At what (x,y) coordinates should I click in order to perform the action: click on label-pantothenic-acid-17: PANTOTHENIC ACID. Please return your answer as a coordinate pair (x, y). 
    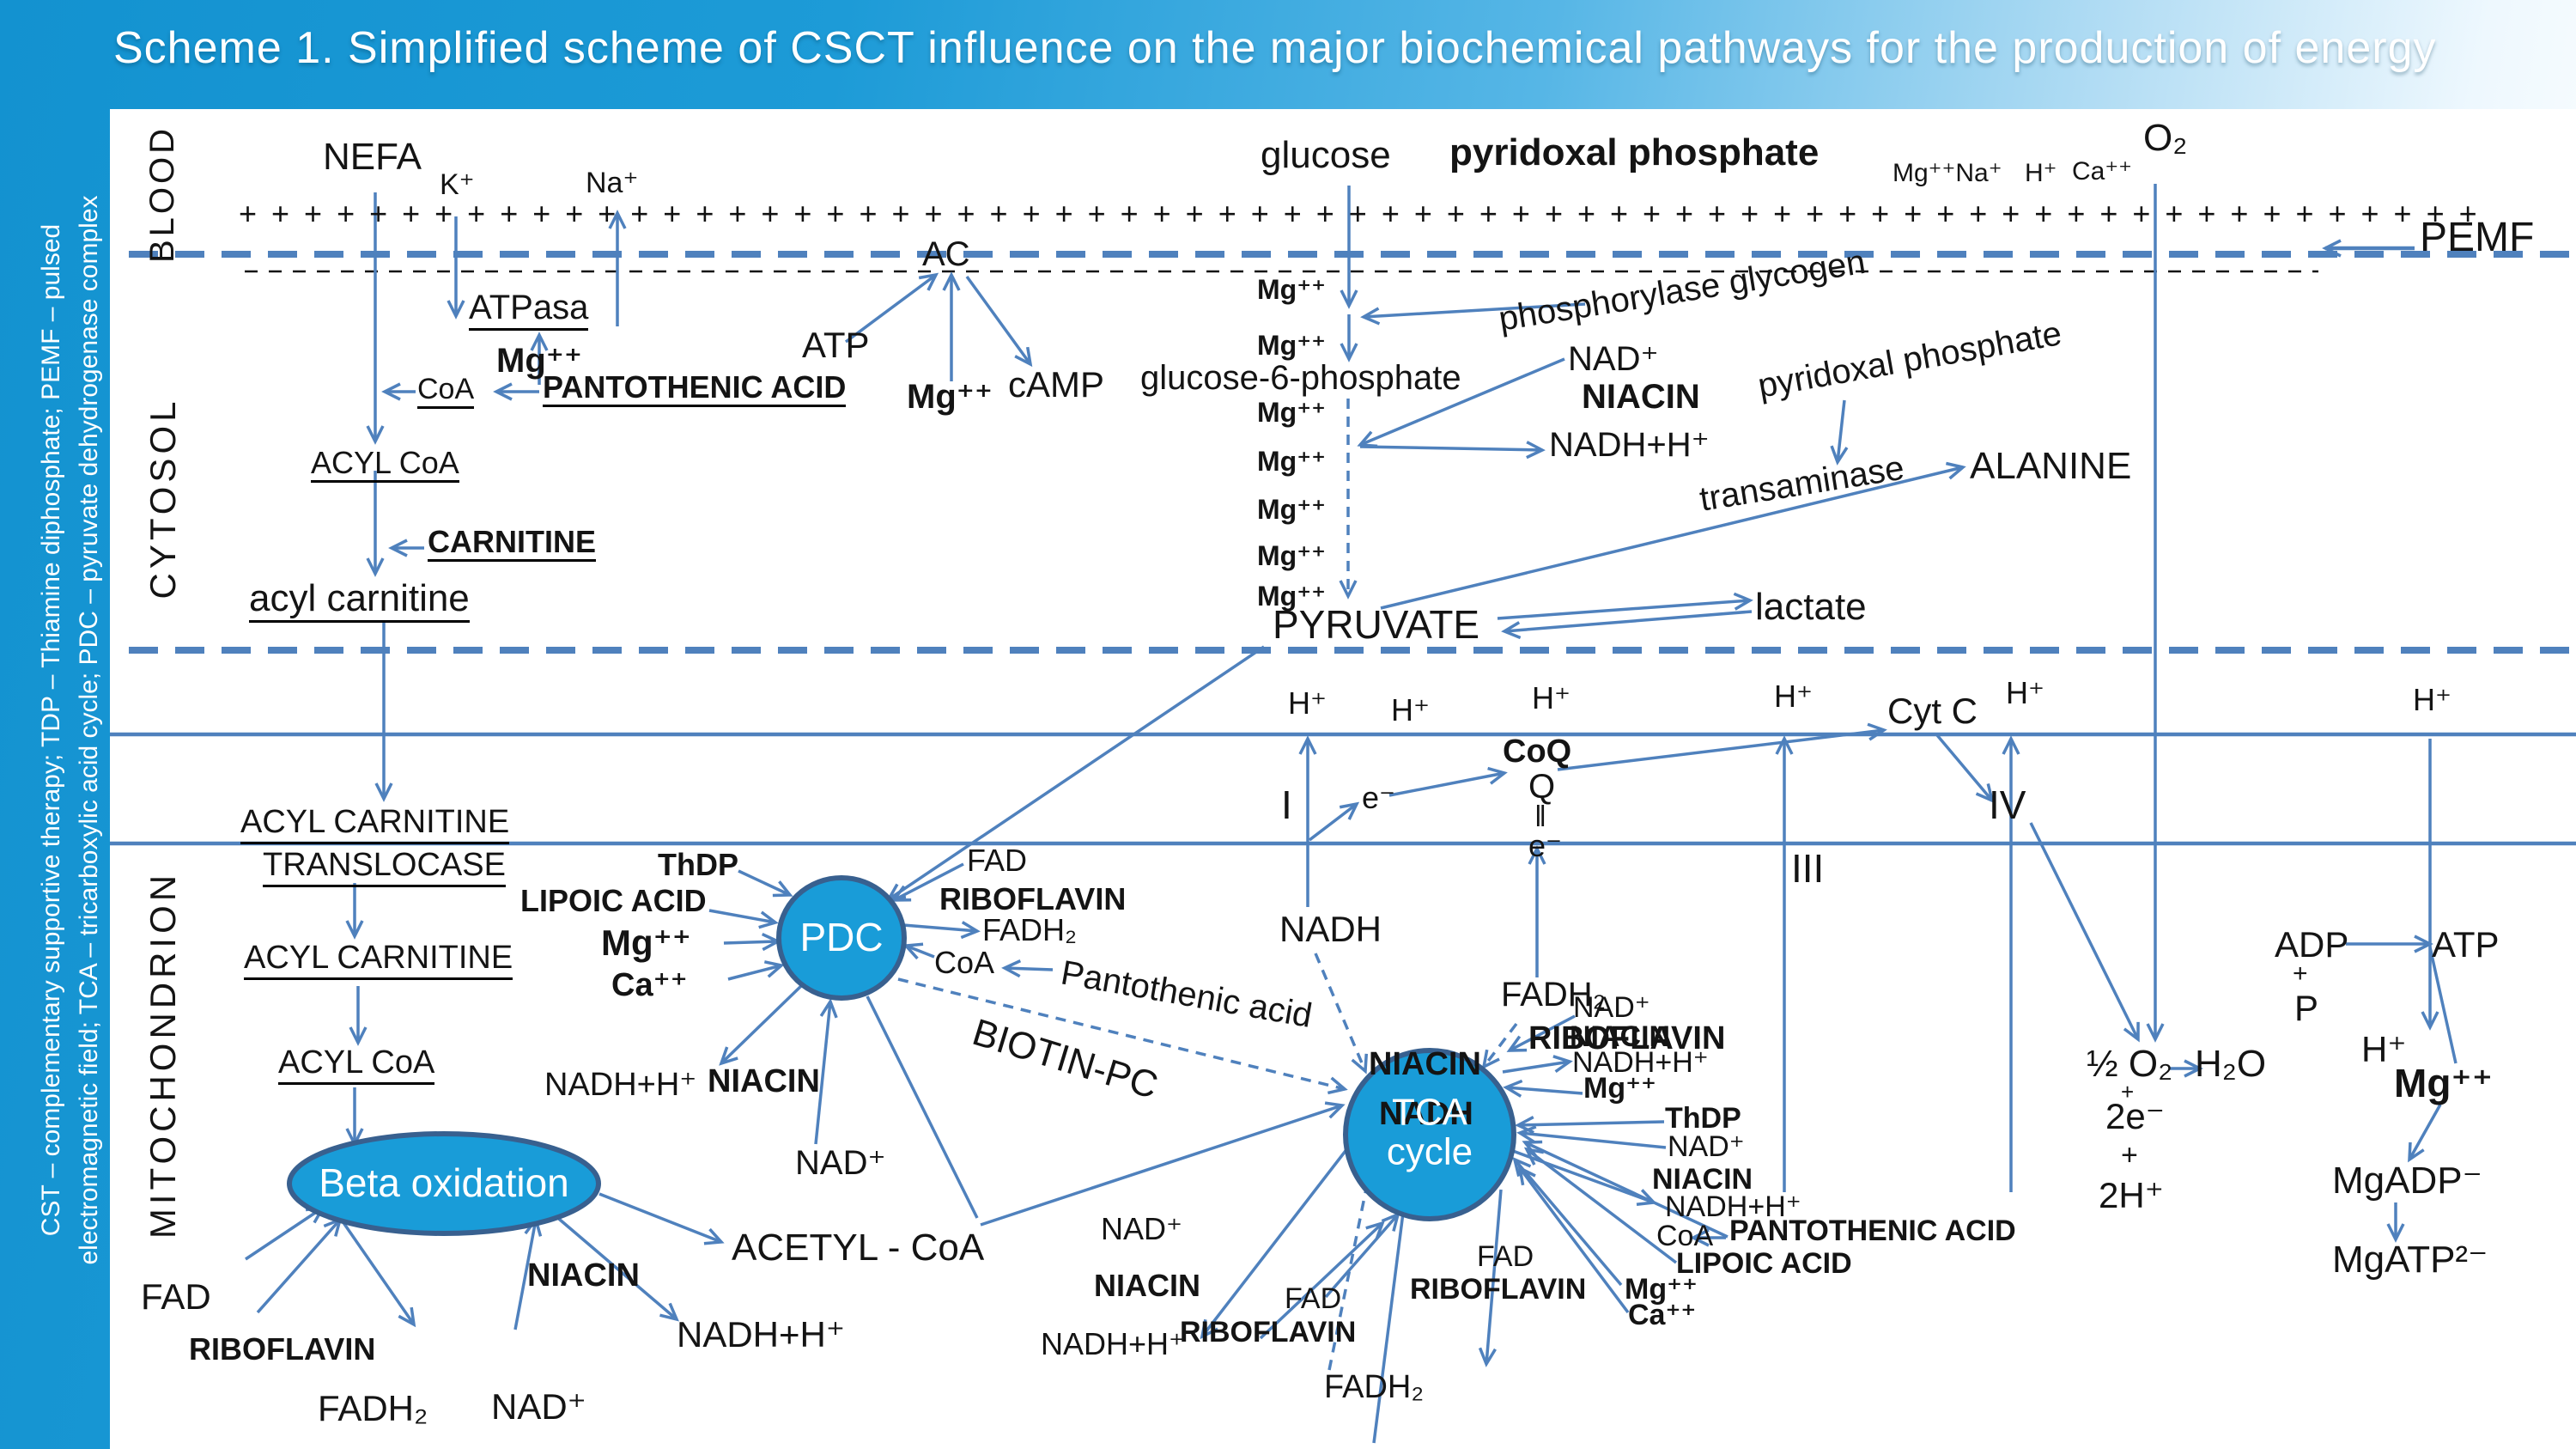
    Looking at the image, I should click on (695, 389).